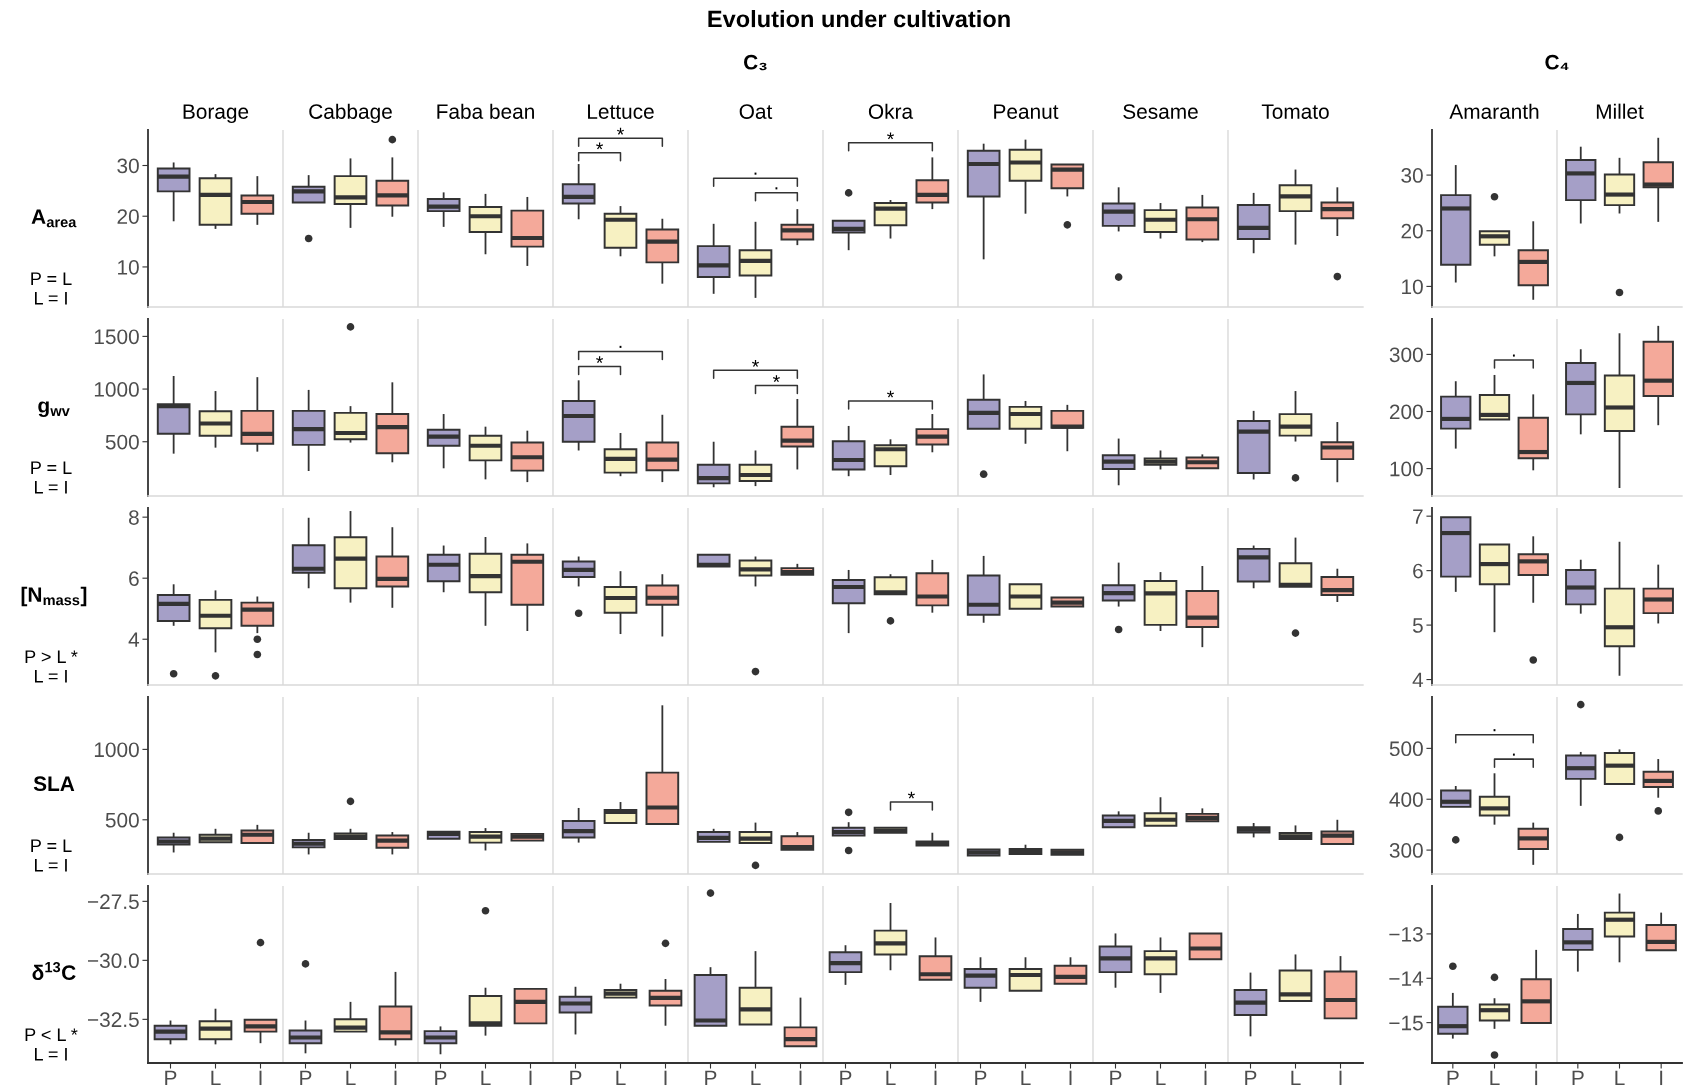 The image size is (1683, 1089). Describe the element at coordinates (621, 111) in the screenshot. I see `x-tick-label: Lettuce` at that location.